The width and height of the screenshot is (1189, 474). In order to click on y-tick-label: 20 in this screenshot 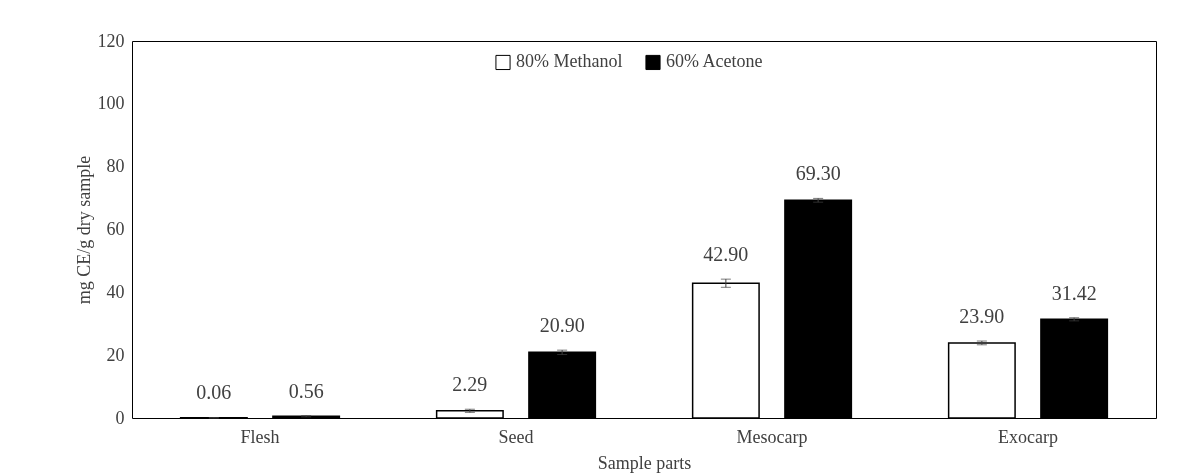, I will do `click(115, 354)`.